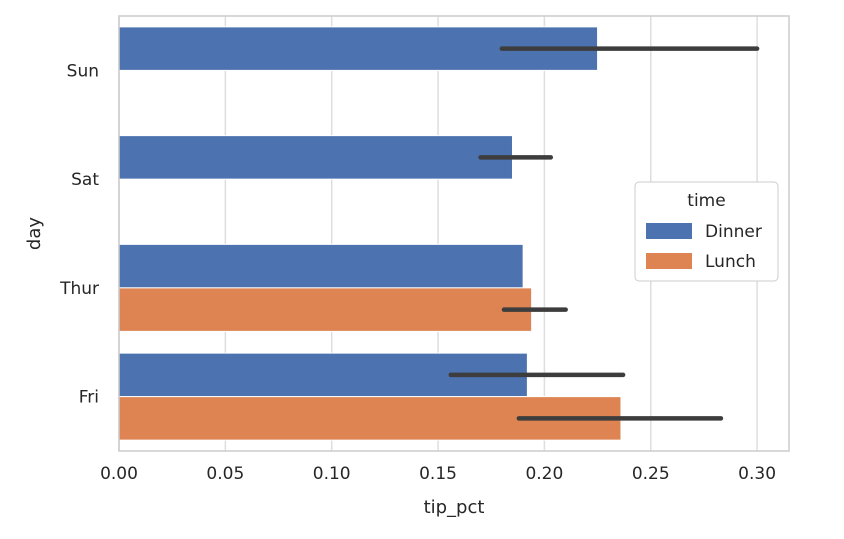 The height and width of the screenshot is (539, 844). Describe the element at coordinates (321, 266) in the screenshot. I see `bar-dinner-thur` at that location.